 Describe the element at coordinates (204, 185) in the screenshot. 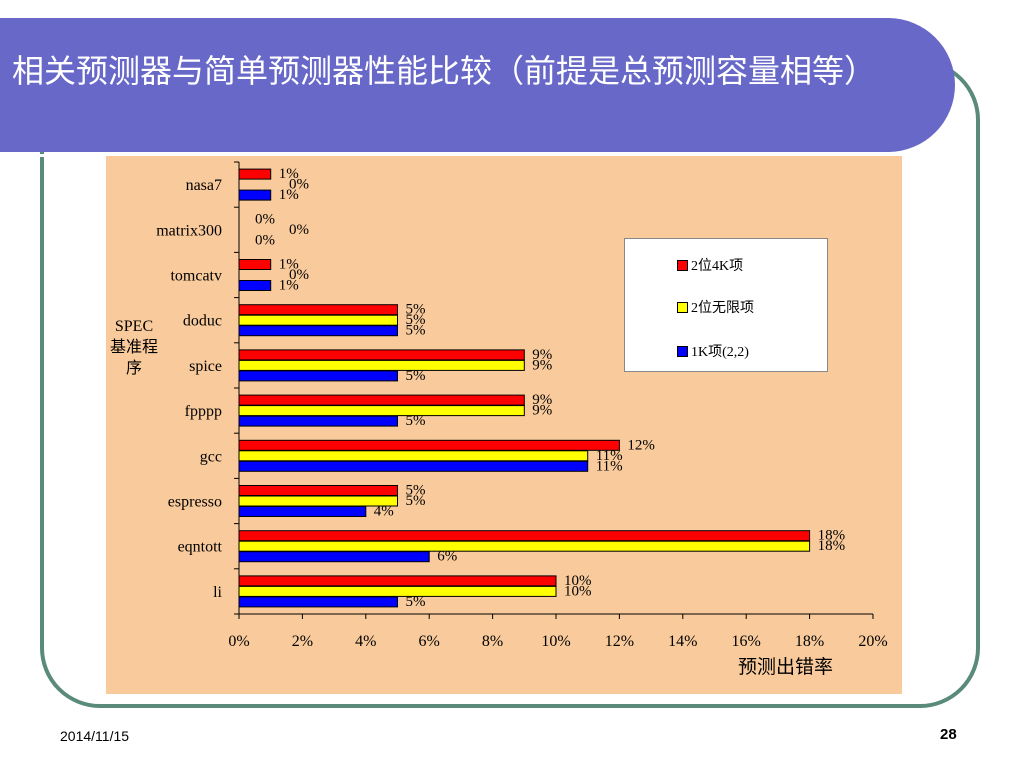

I see `category-label: nasa7` at that location.